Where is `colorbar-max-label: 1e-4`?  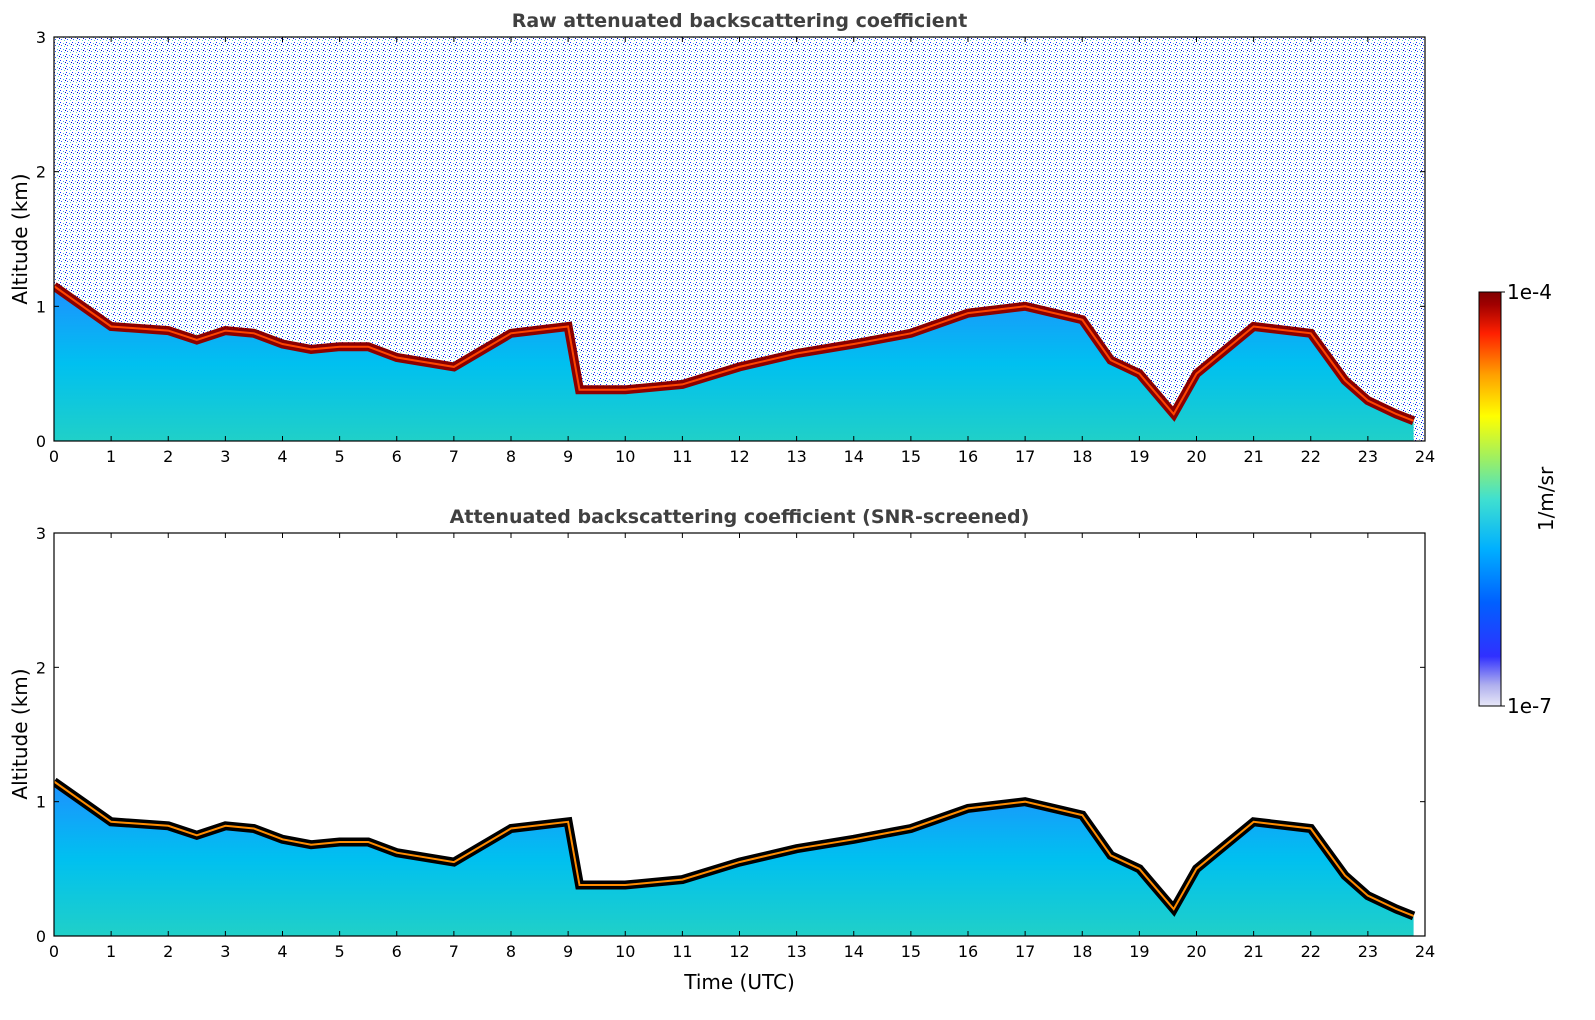 colorbar-max-label: 1e-4 is located at coordinates (1529, 292).